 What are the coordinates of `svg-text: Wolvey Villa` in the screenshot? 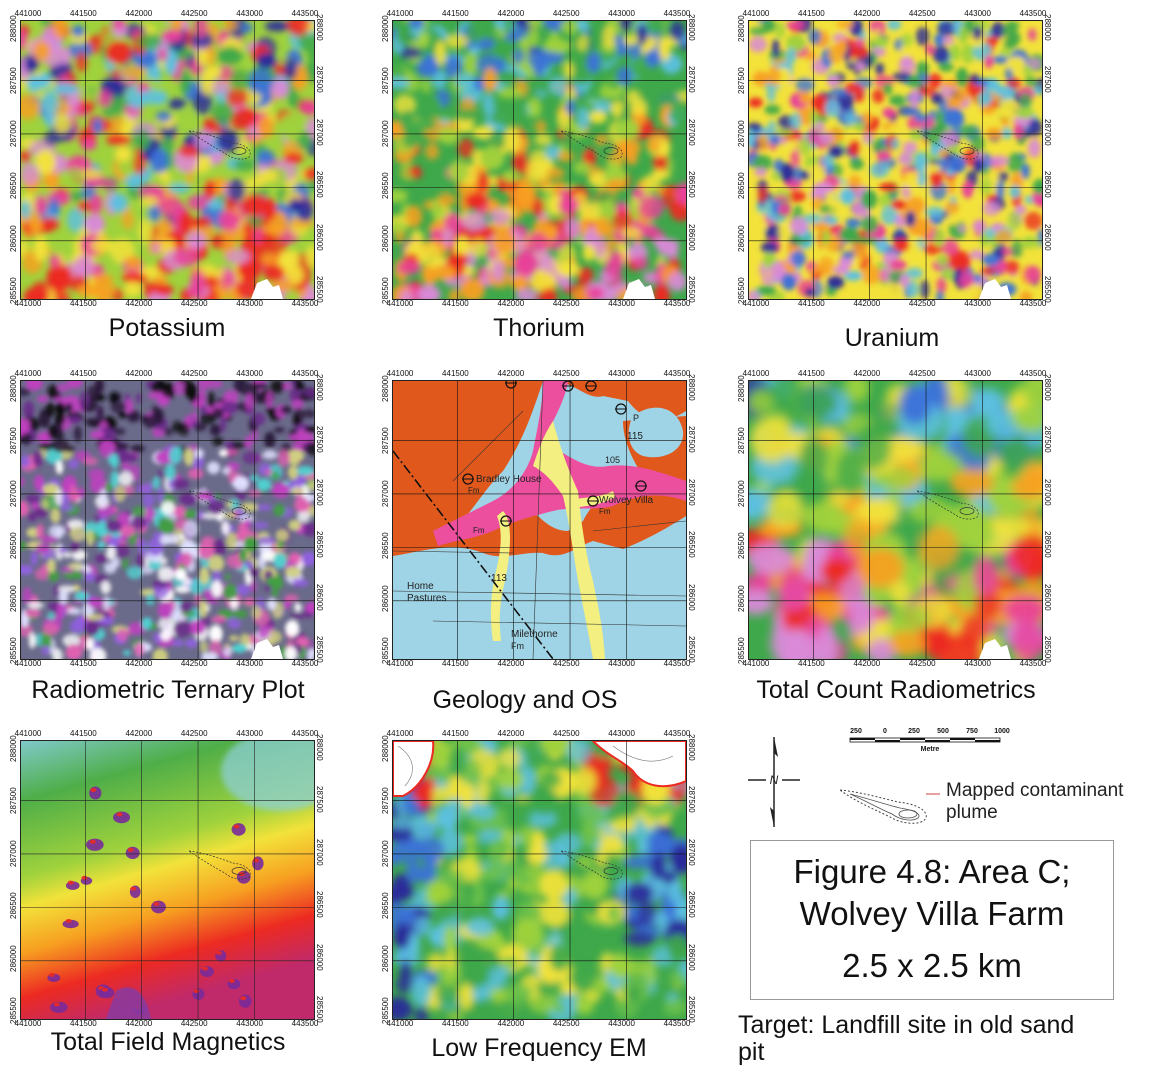 It's located at (626, 500).